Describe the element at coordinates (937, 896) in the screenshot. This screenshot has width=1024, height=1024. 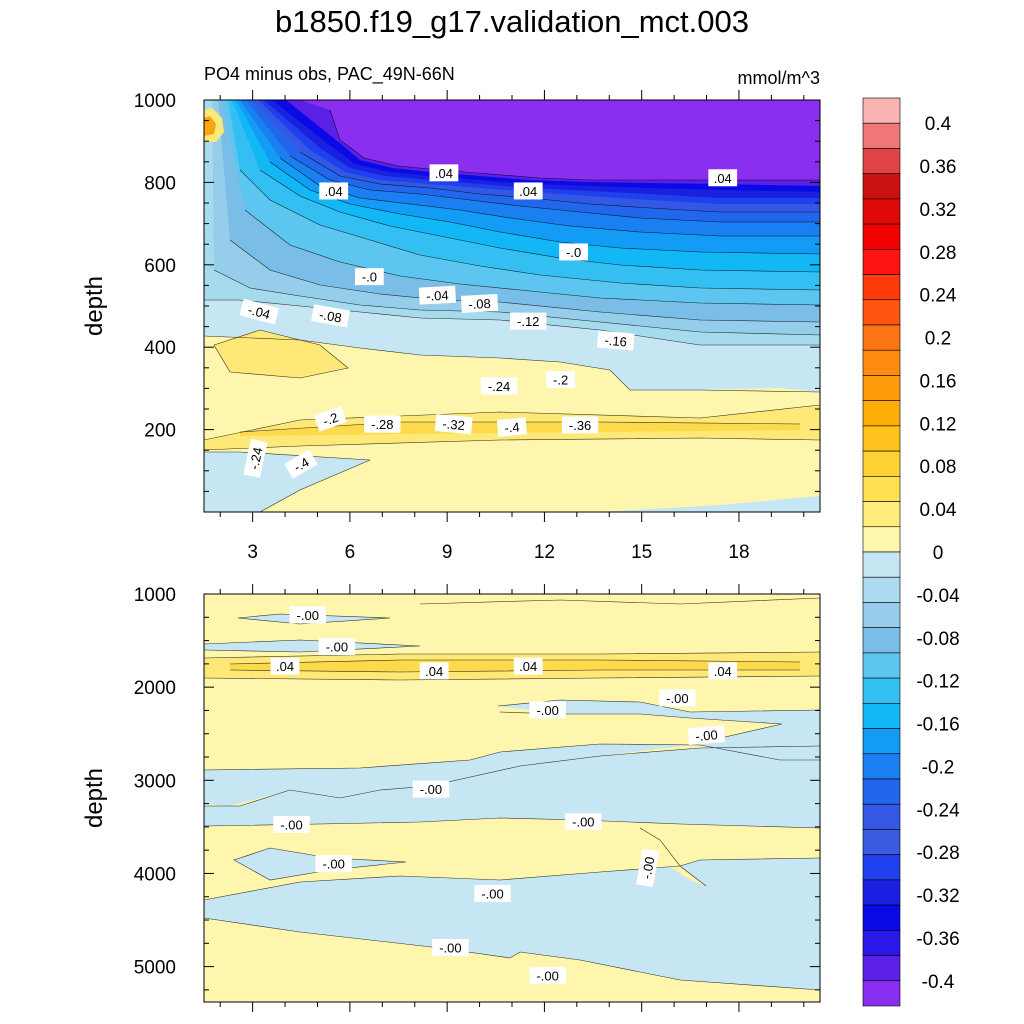
I see `colorbar-label: -0.32` at that location.